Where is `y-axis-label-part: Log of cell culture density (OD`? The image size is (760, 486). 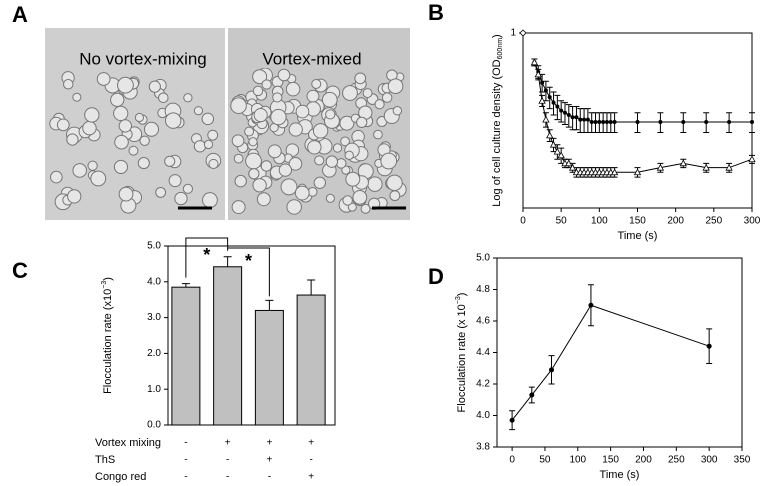 y-axis-label-part: Log of cell culture density (OD is located at coordinates (497, 132).